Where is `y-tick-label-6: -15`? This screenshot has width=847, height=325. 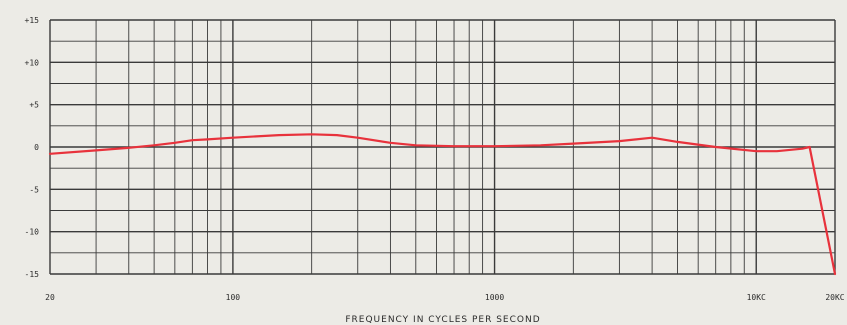 y-tick-label-6: -15 is located at coordinates (32, 274).